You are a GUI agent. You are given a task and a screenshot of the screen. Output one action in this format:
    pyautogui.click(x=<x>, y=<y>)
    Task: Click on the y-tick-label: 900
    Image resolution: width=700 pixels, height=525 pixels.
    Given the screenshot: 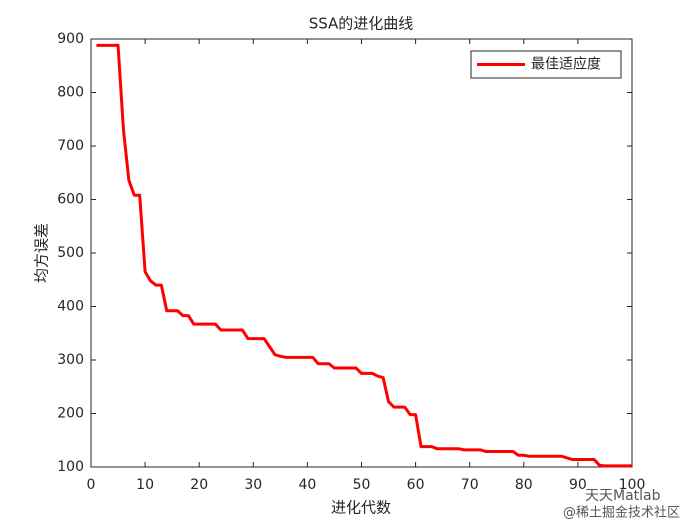 What is the action you would take?
    pyautogui.click(x=70, y=39)
    